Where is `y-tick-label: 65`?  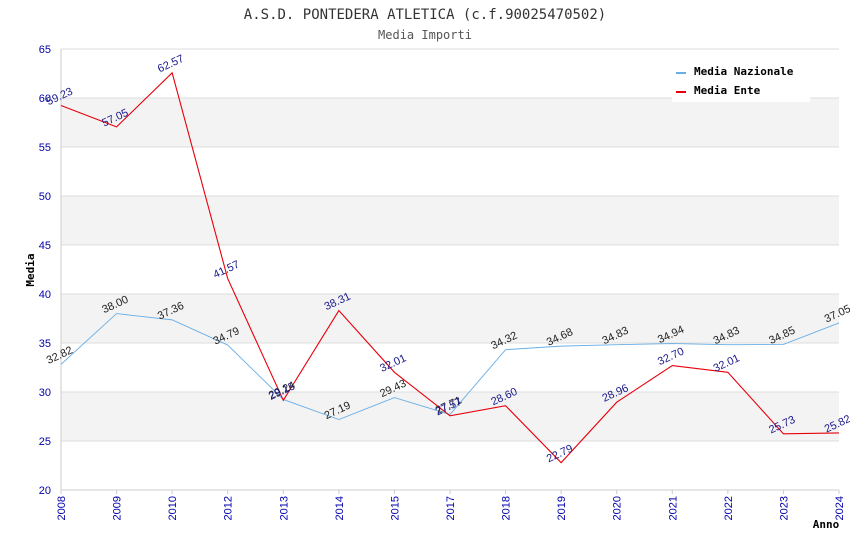
y-tick-label: 65 is located at coordinates (45, 50).